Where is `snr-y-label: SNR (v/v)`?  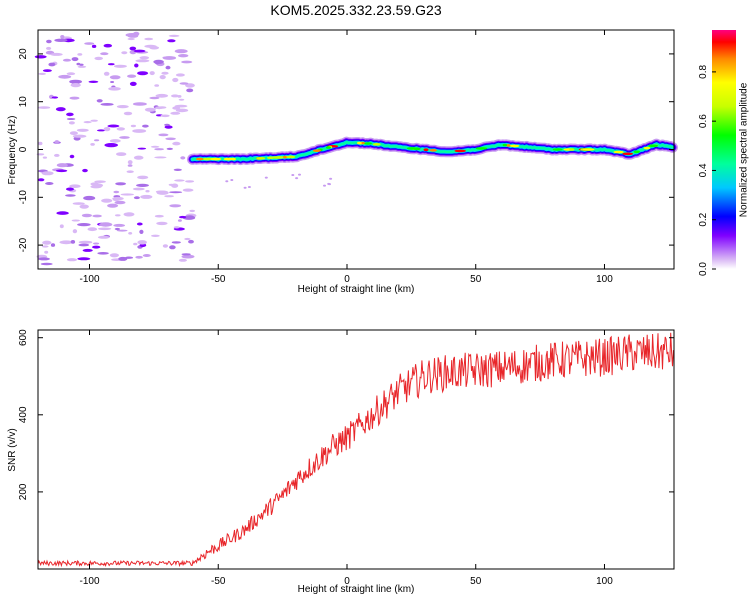 snr-y-label: SNR (v/v) is located at coordinates (12, 449).